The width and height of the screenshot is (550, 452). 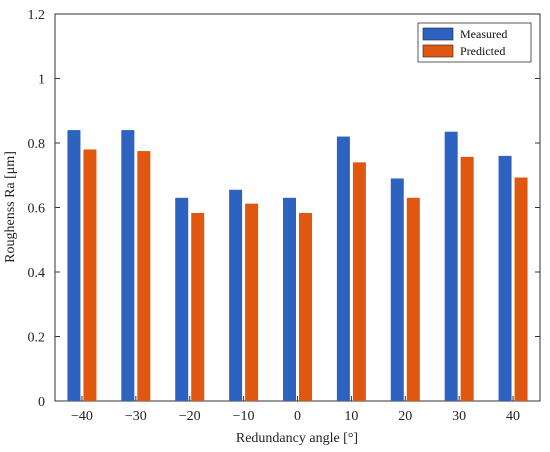 What do you see at coordinates (438, 34) in the screenshot?
I see `legend-swatch-measured` at bounding box center [438, 34].